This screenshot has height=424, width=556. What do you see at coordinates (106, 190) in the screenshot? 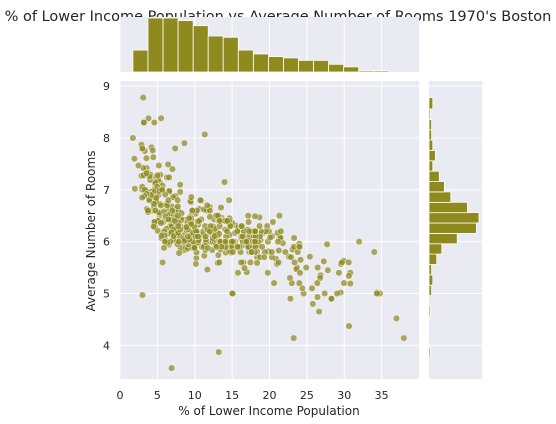
I see `y-tick-label: 7` at bounding box center [106, 190].